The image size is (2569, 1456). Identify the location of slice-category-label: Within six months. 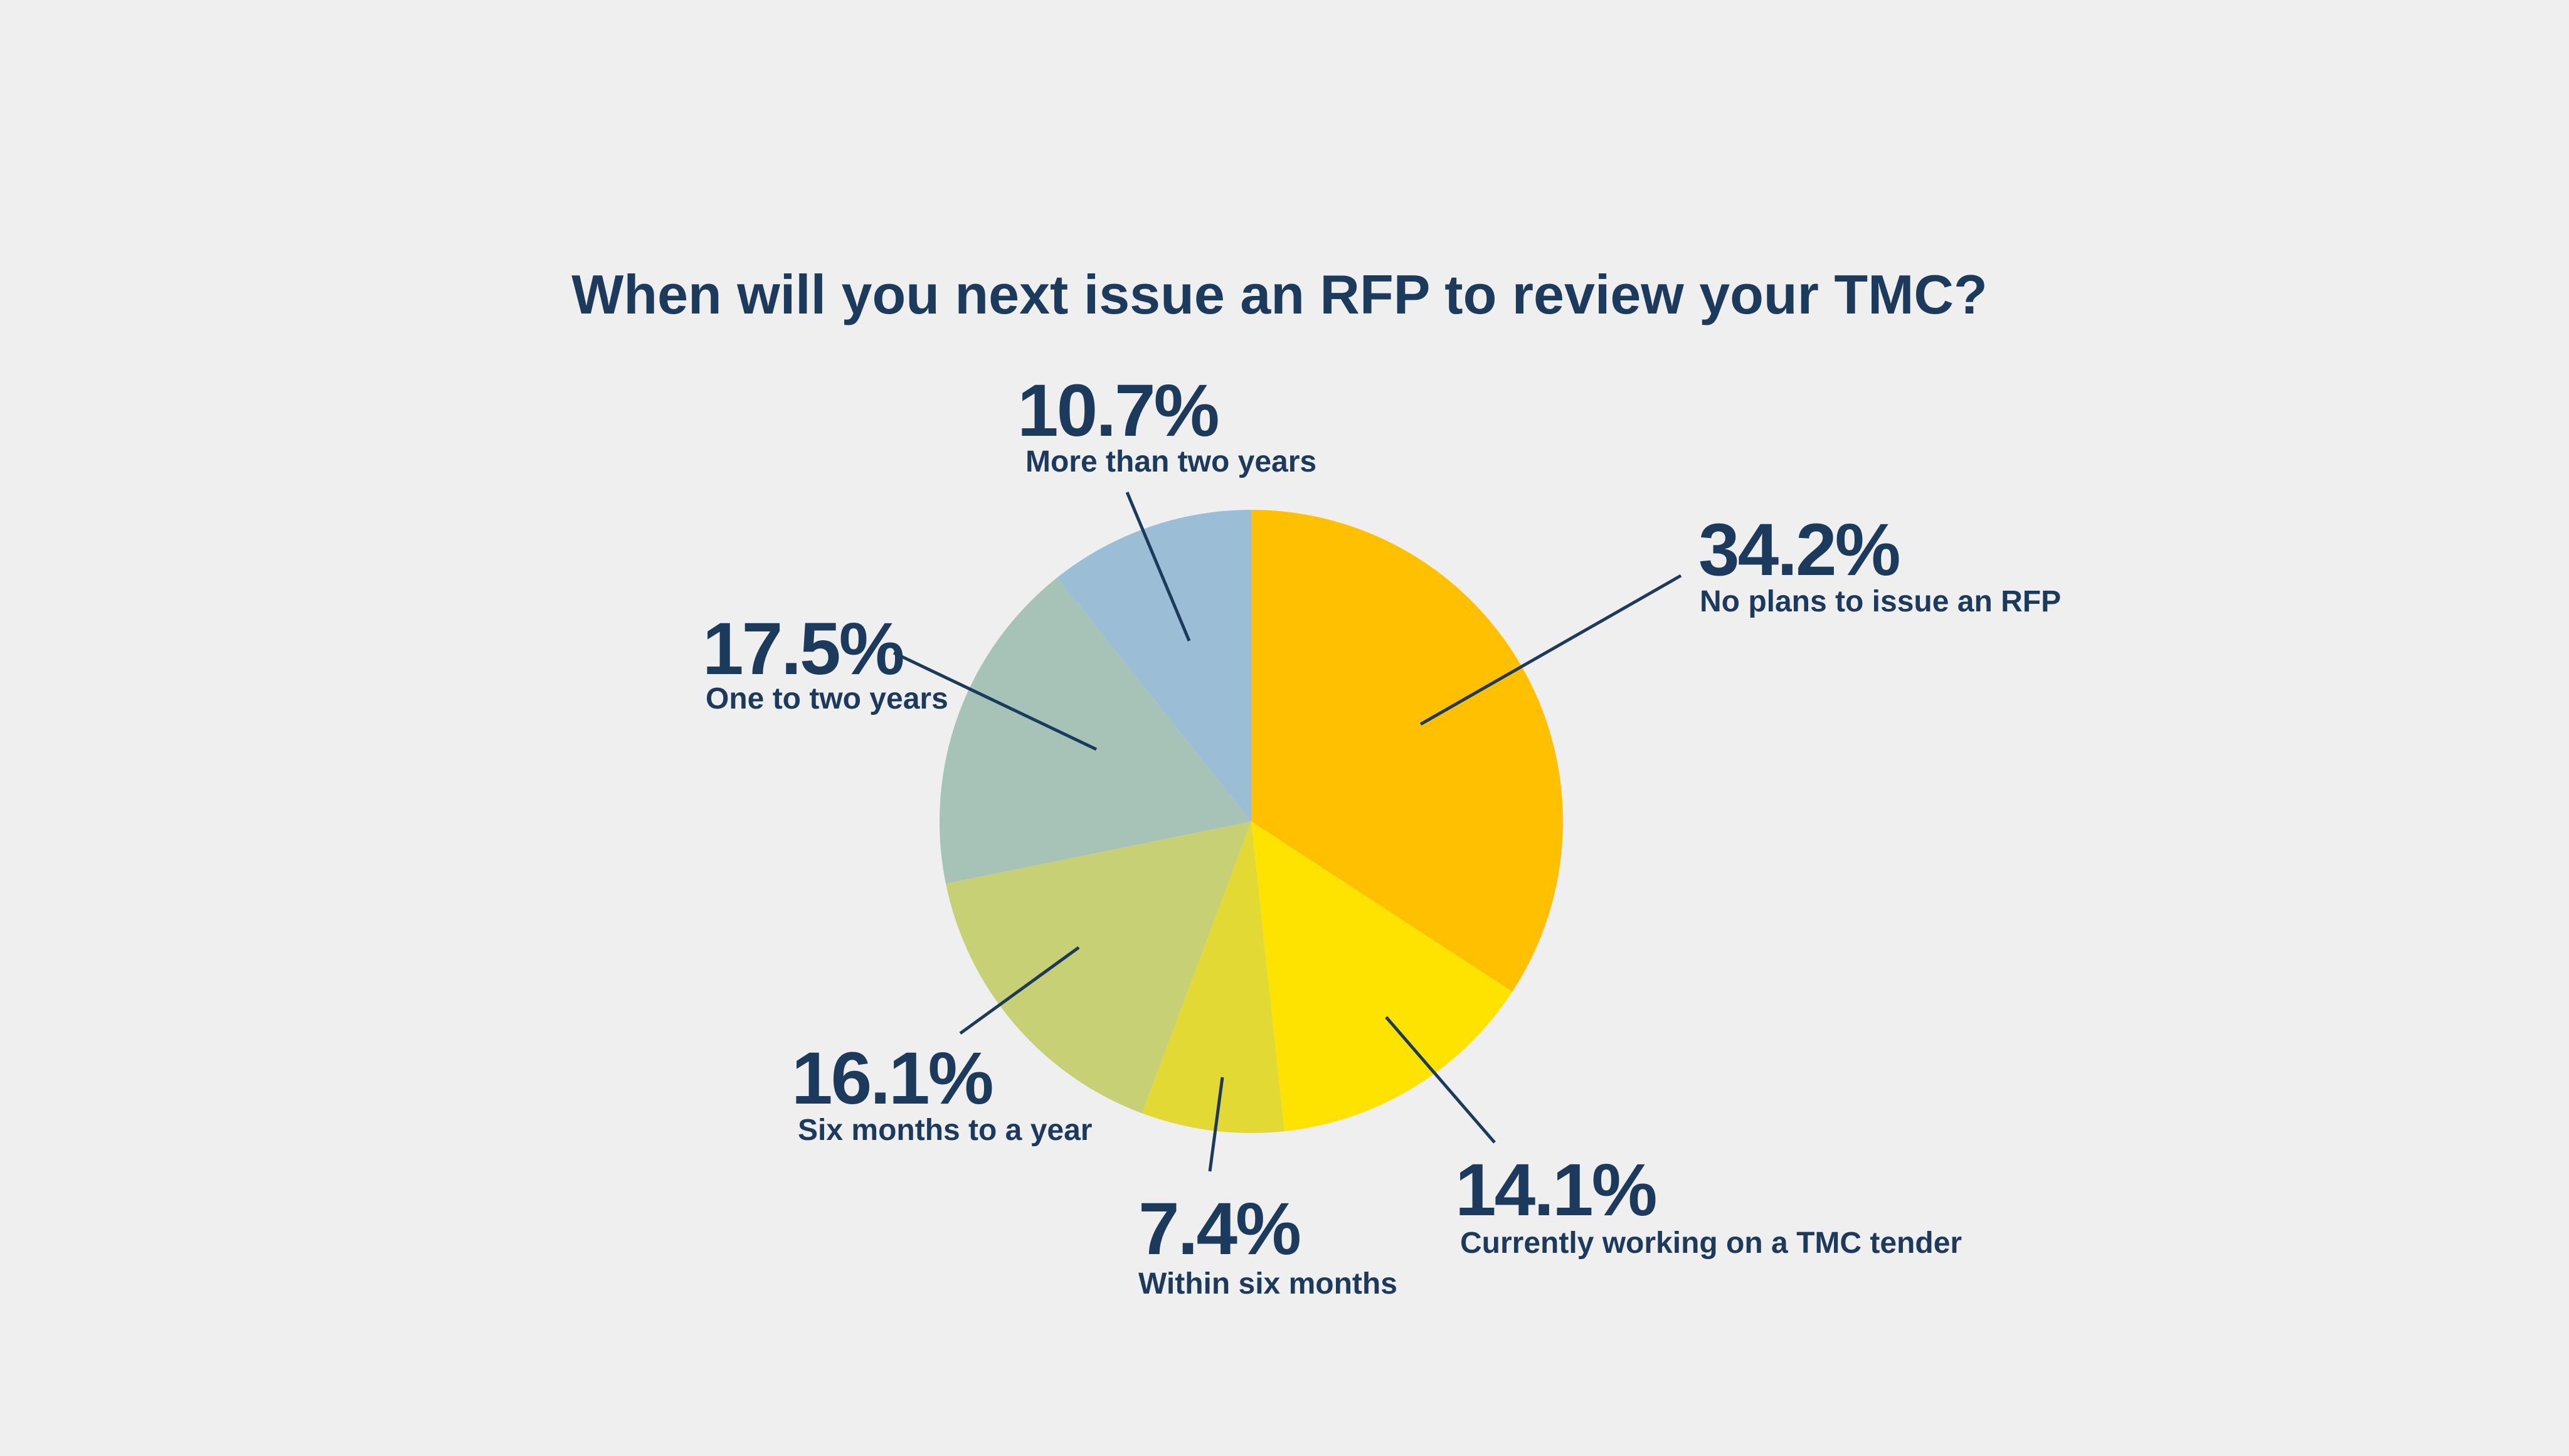
(1267, 1284).